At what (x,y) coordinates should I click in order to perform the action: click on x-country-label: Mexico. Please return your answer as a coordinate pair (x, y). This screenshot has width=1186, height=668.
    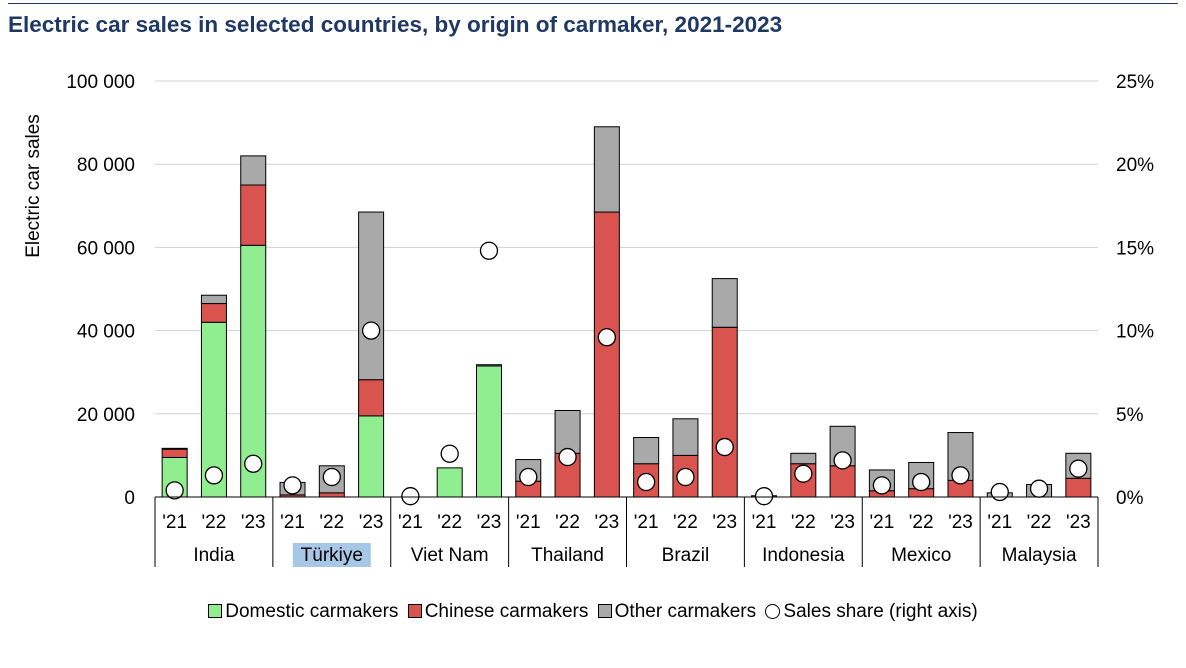
    Looking at the image, I should click on (921, 555).